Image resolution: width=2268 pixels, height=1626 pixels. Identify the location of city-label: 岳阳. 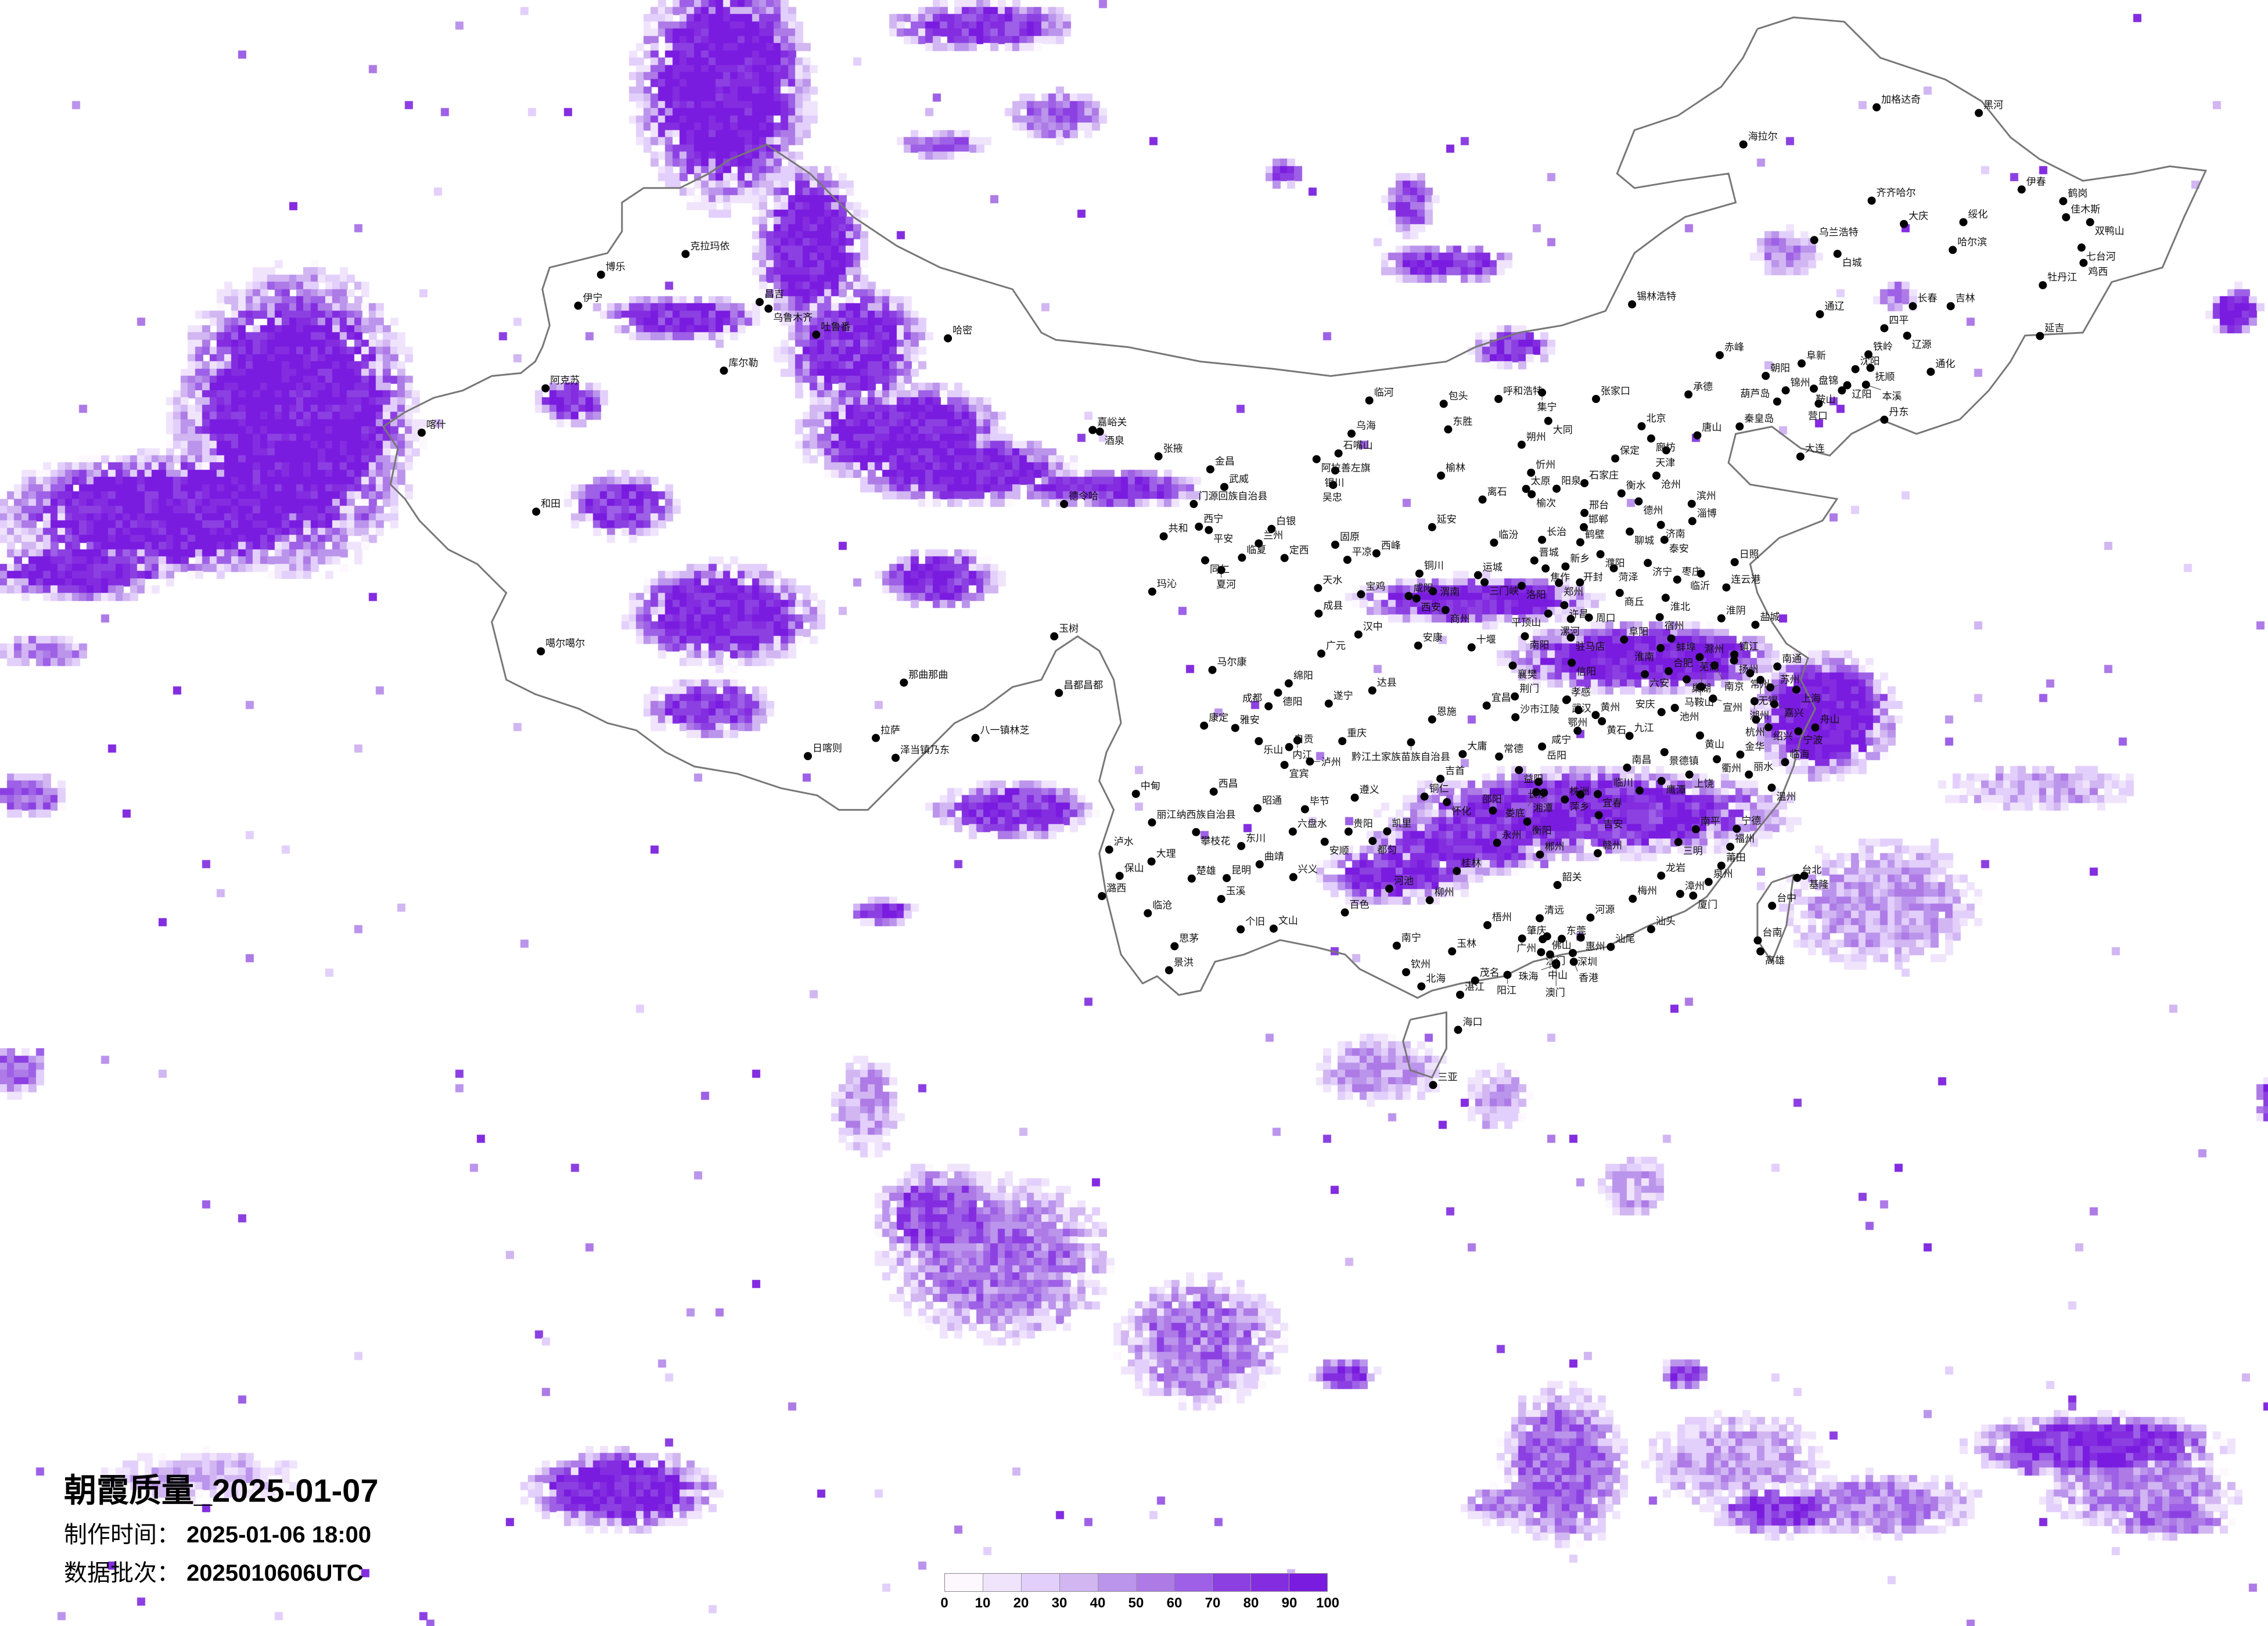
(1556, 756).